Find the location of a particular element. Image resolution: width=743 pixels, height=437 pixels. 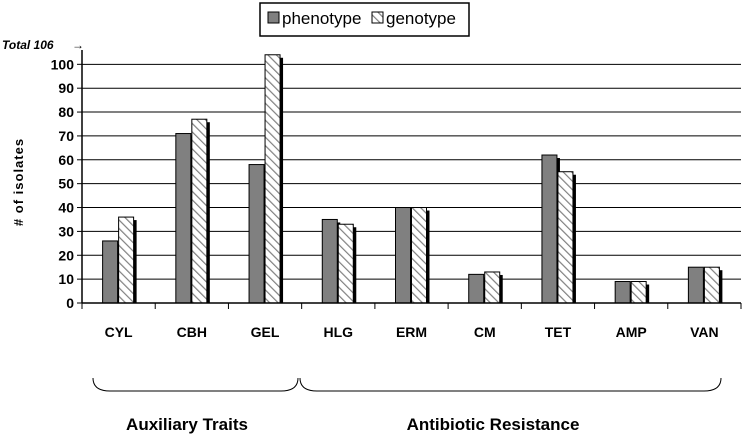

total-annotation: Total 106 → is located at coordinates (43, 45).